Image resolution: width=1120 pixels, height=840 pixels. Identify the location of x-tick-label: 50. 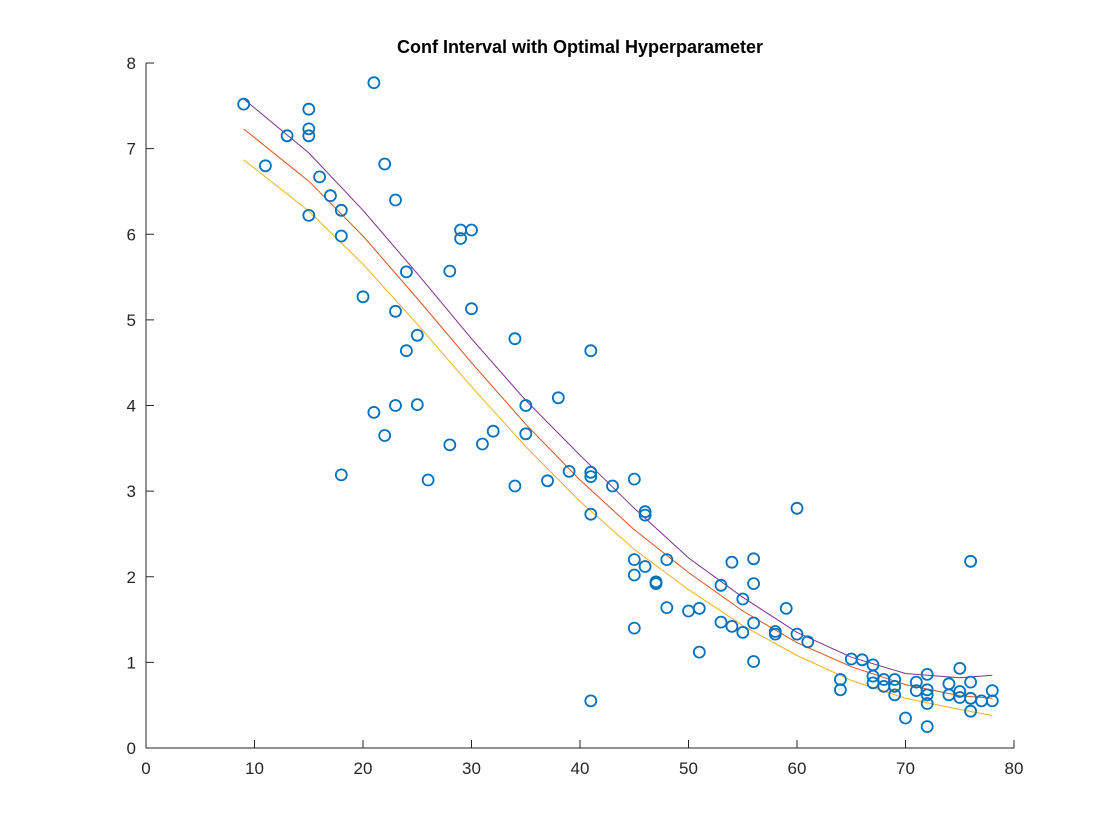
(688, 768).